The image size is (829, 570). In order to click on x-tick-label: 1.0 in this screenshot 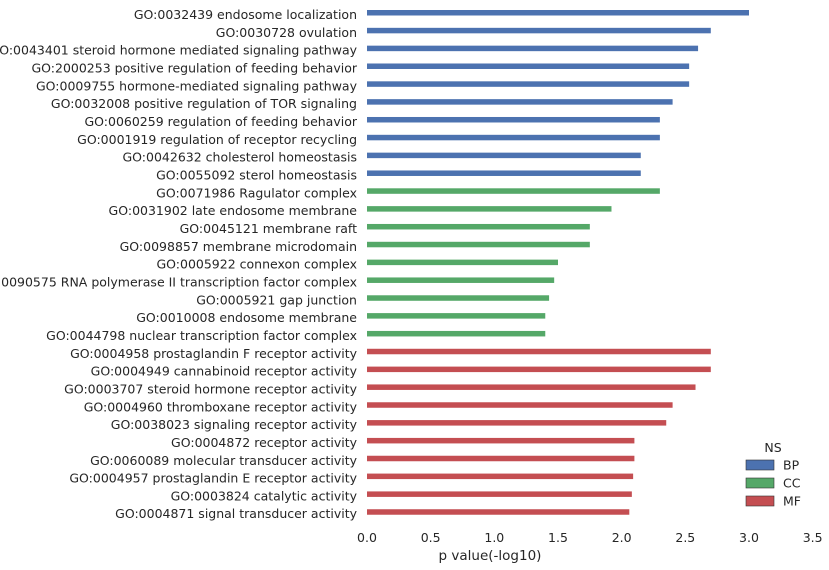, I will do `click(494, 537)`.